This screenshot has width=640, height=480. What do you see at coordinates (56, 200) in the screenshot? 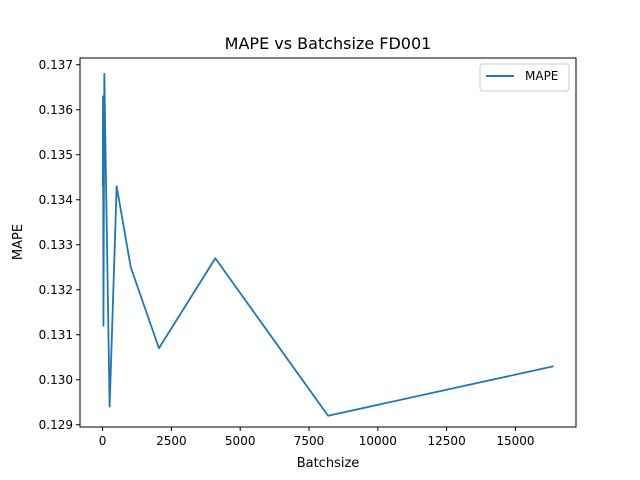
I see `y-tick-label: 0.134` at bounding box center [56, 200].